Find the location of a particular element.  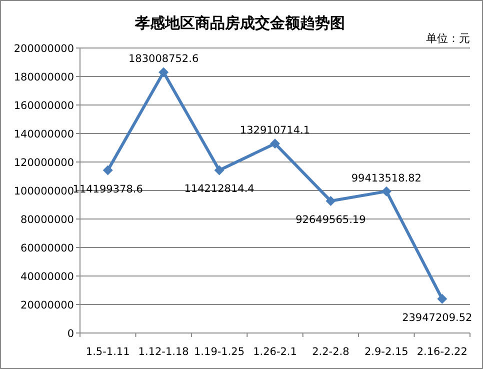

y-tick-label: 60000000 is located at coordinates (47, 248).